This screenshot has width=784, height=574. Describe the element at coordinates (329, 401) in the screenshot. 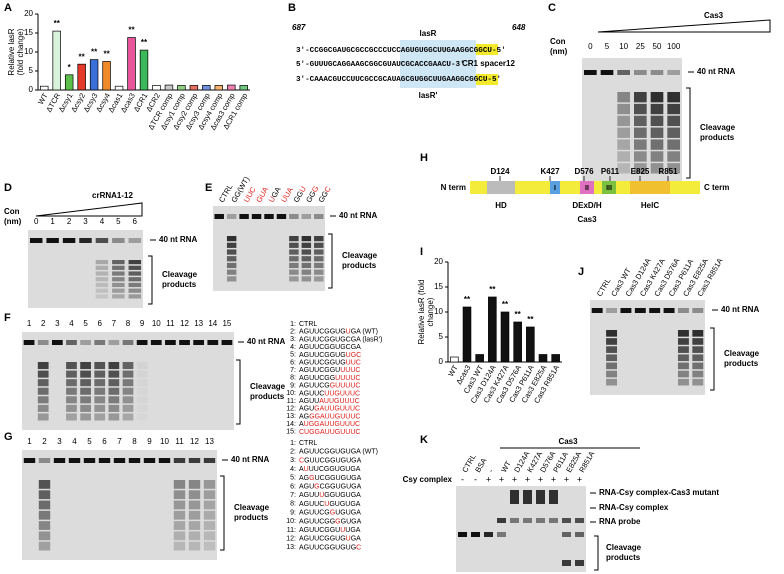

I see `sequence: AGUUAUUGUUUC` at that location.